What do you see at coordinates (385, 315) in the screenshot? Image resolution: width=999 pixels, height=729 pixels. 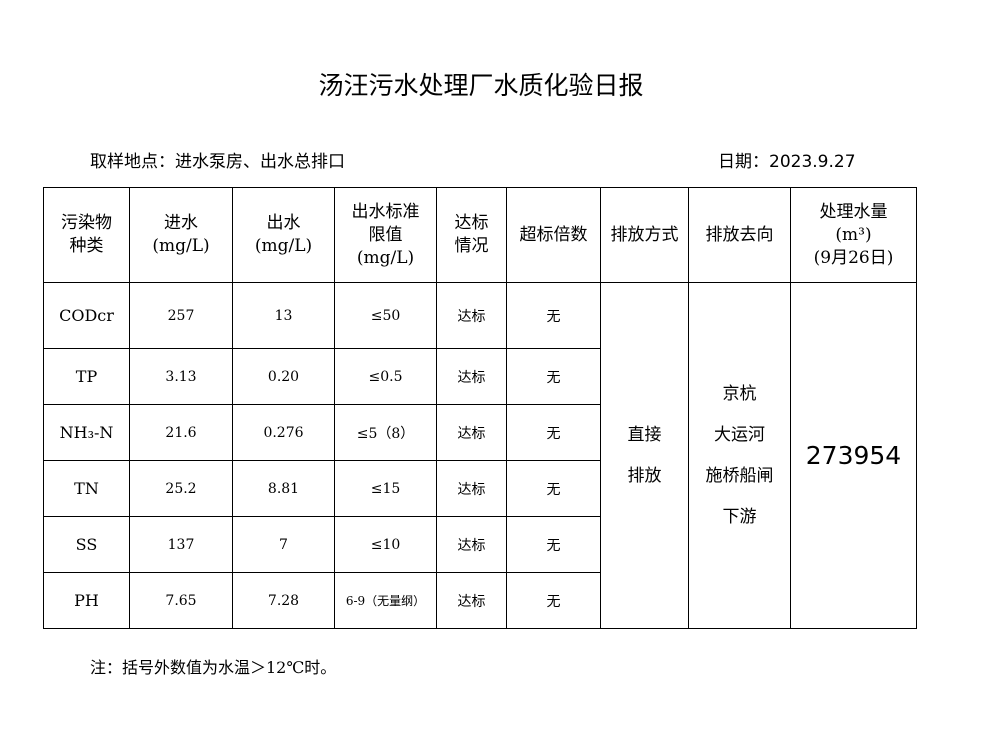 I see `limit-value: ≤50` at bounding box center [385, 315].